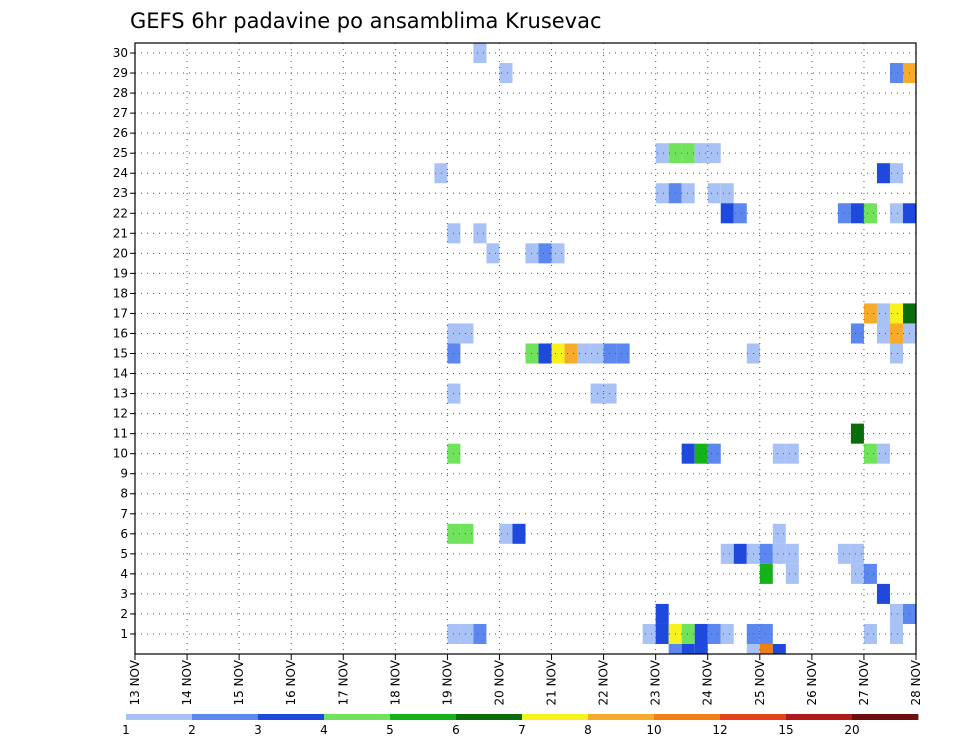 Image resolution: width=960 pixels, height=742 pixels. Describe the element at coordinates (343, 682) in the screenshot. I see `x-tick-label: 17 NOV` at that location.